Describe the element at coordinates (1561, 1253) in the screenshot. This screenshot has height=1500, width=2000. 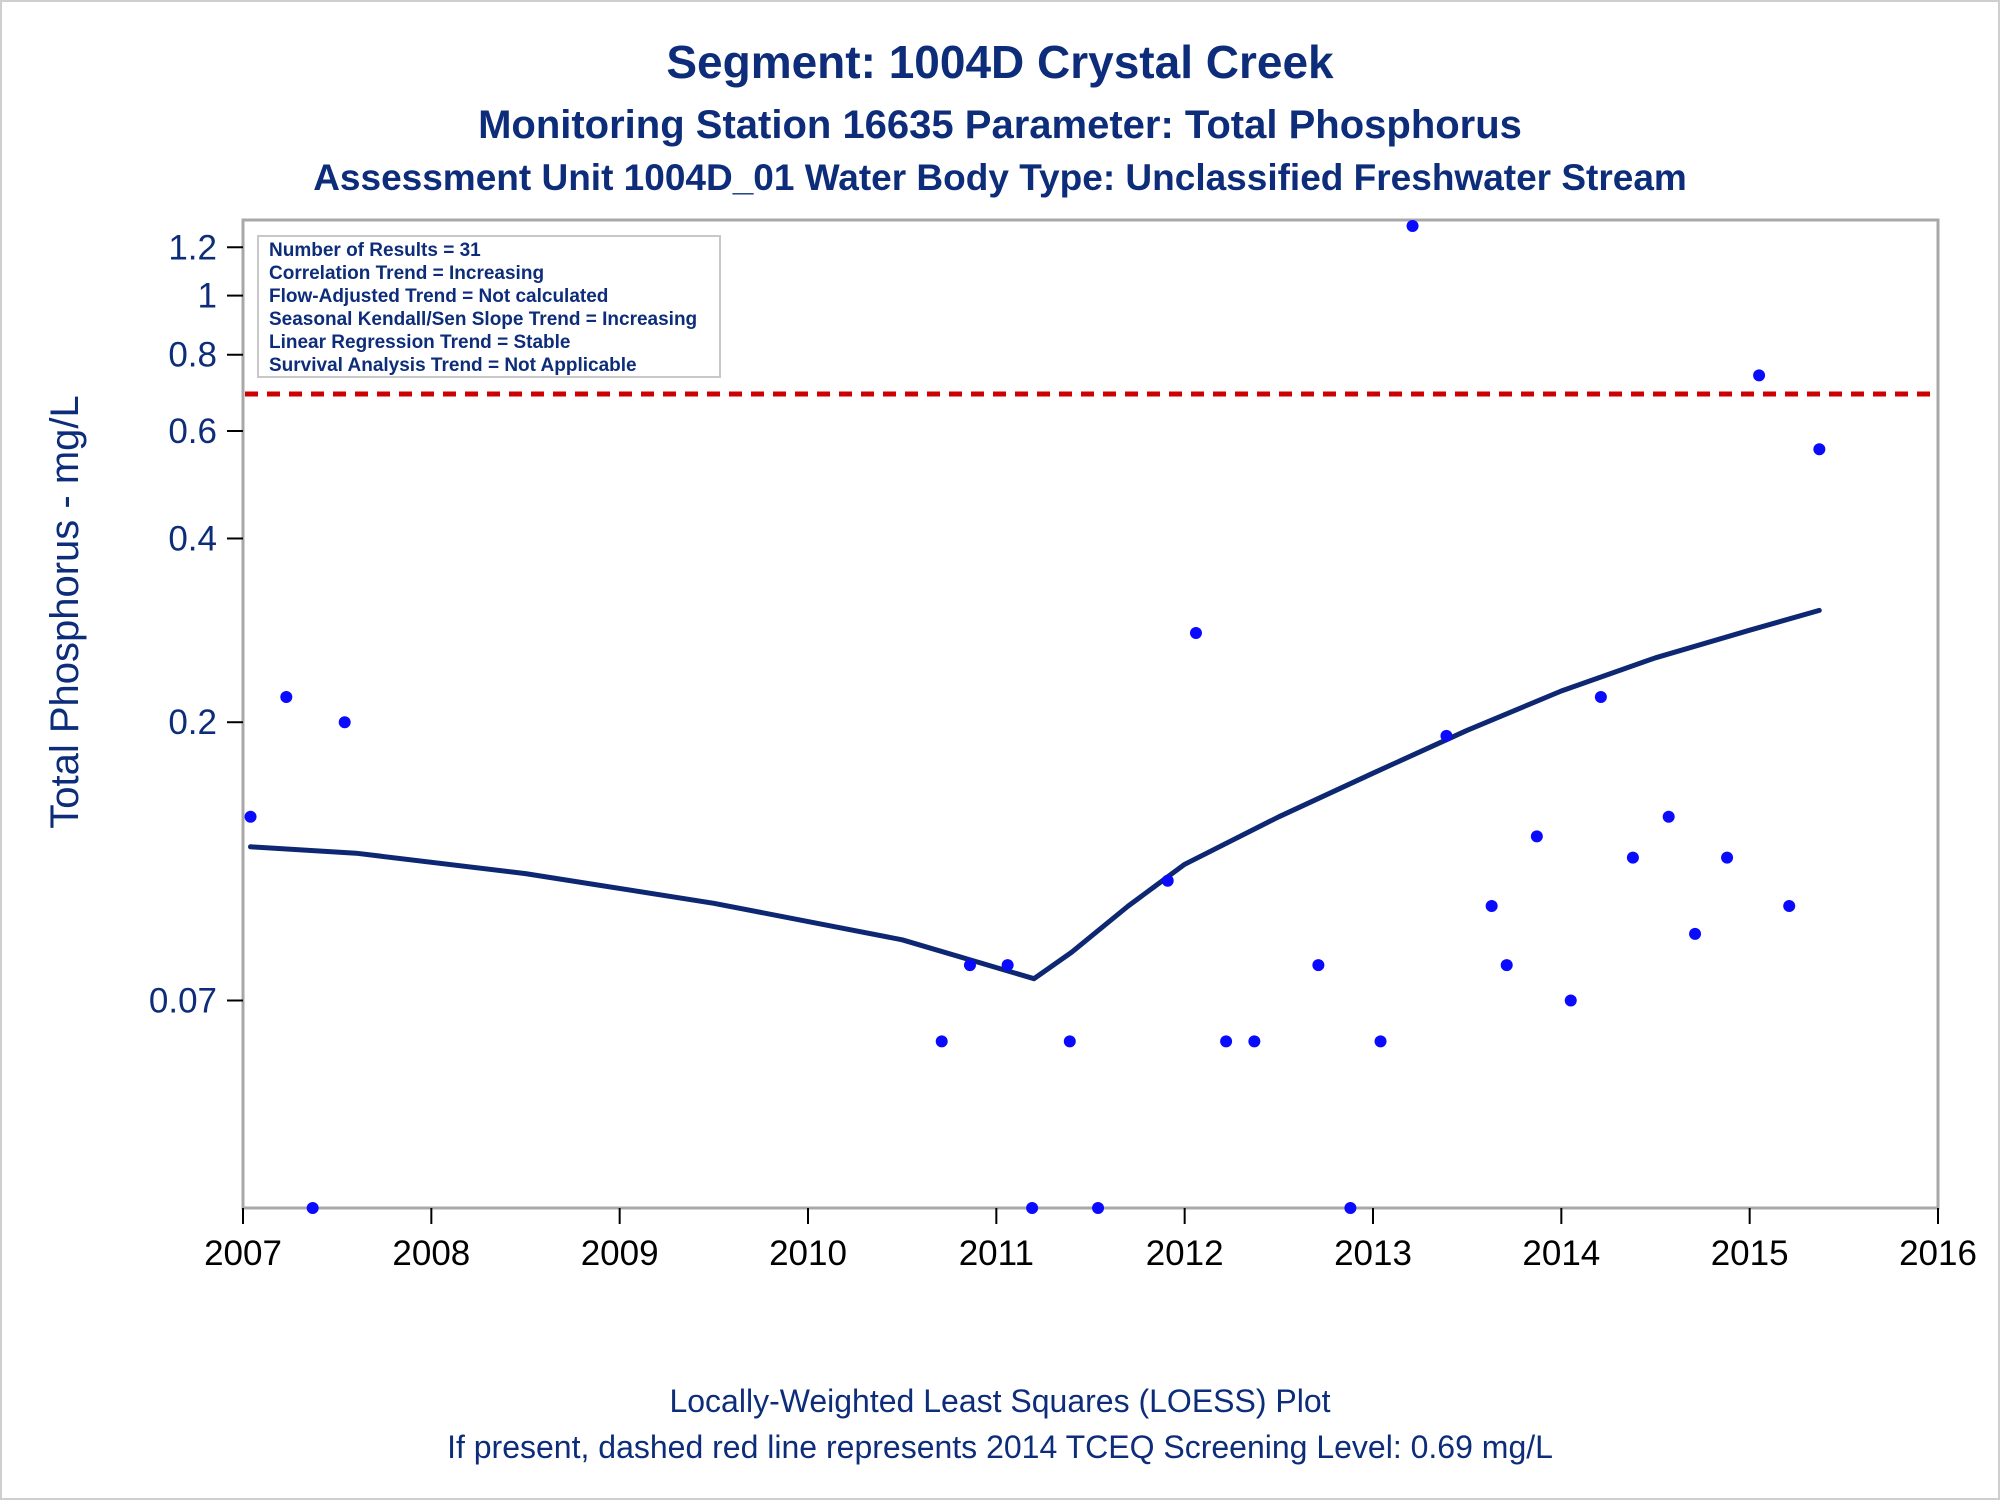
I see `x-tick-label: 2014` at that location.